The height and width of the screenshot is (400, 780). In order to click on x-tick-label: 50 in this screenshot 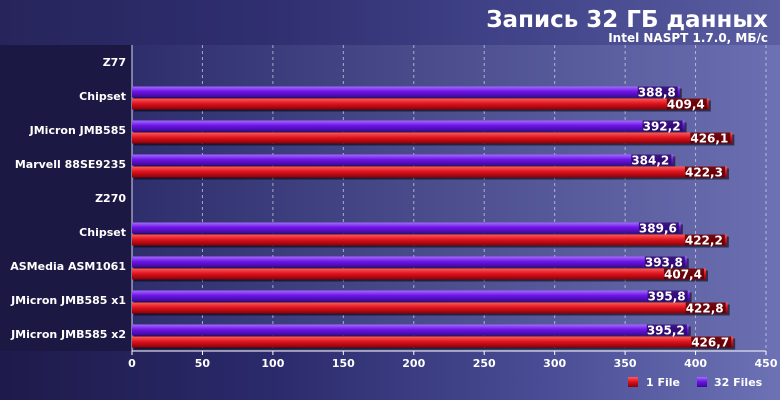, I will do `click(203, 363)`.